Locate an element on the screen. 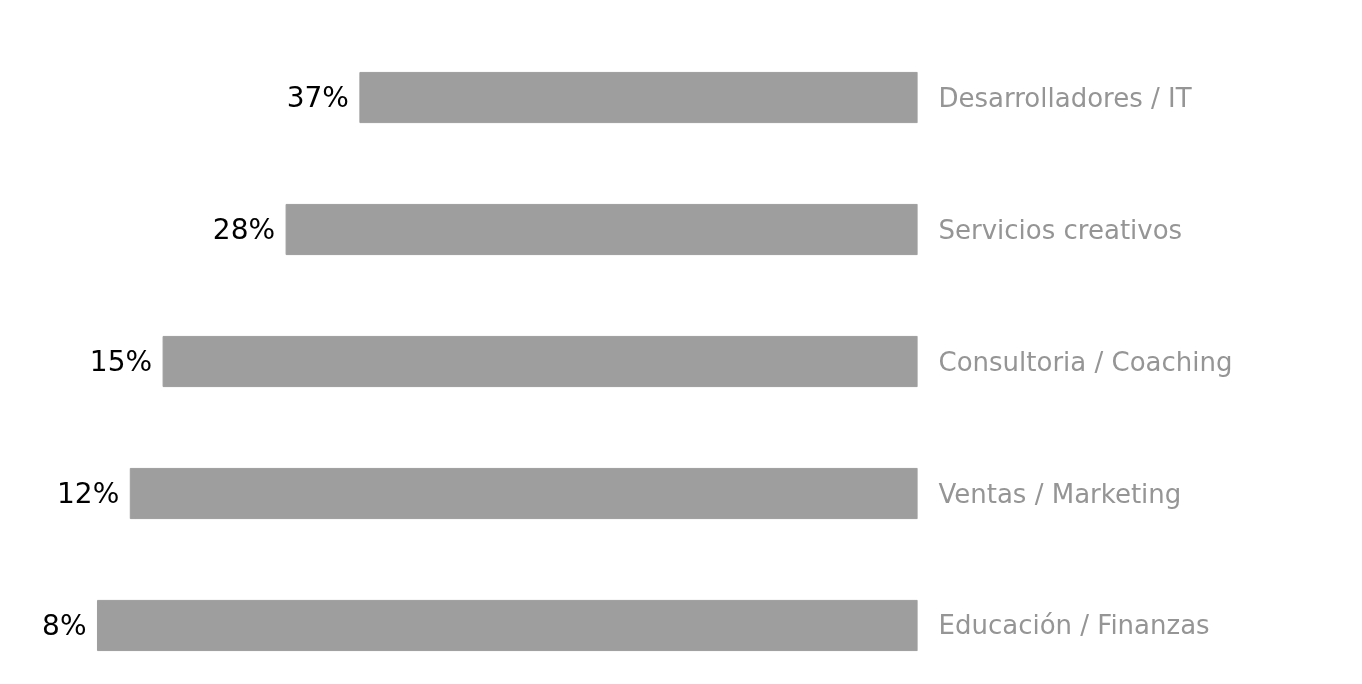 The width and height of the screenshot is (1362, 684). y-tick-label: Desarrolladores / IT is located at coordinates (1065, 97).